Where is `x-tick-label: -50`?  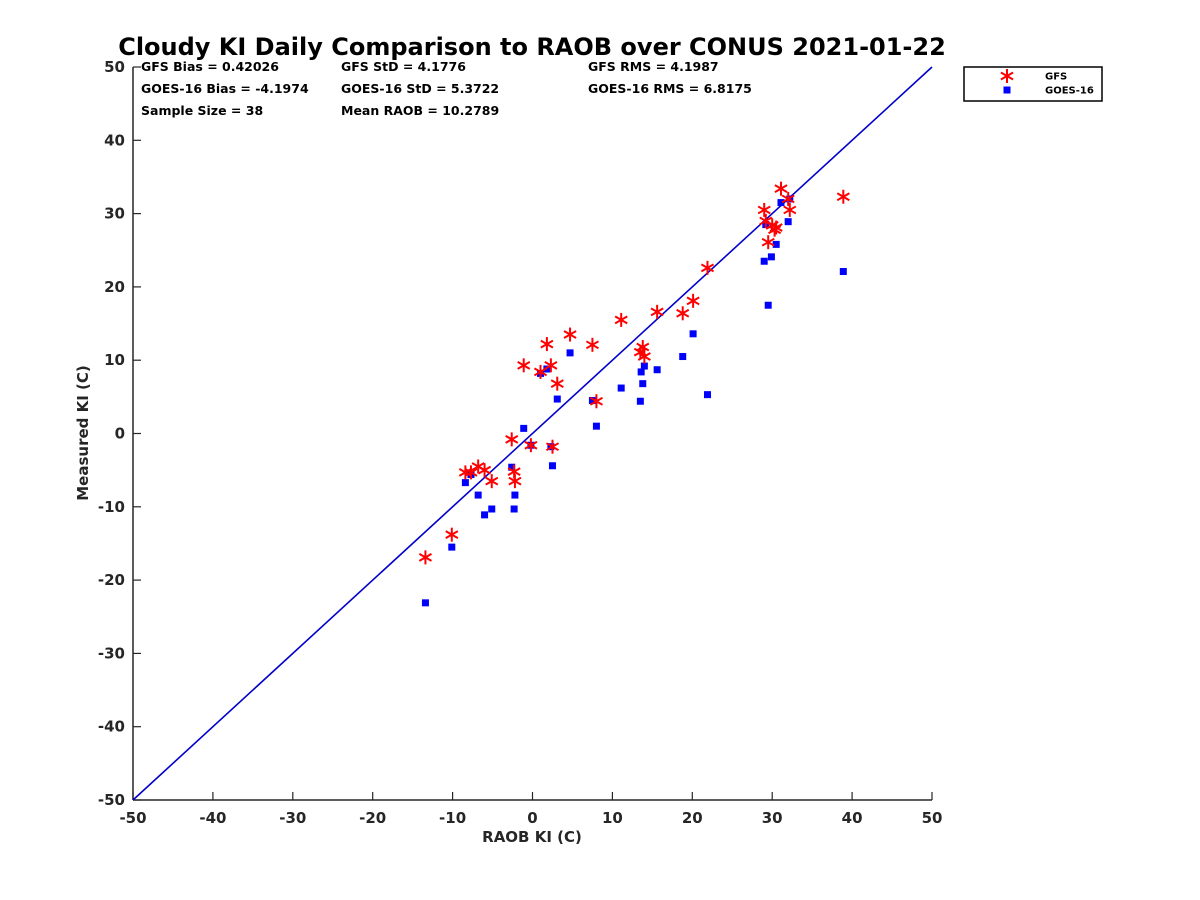 x-tick-label: -50 is located at coordinates (132, 818).